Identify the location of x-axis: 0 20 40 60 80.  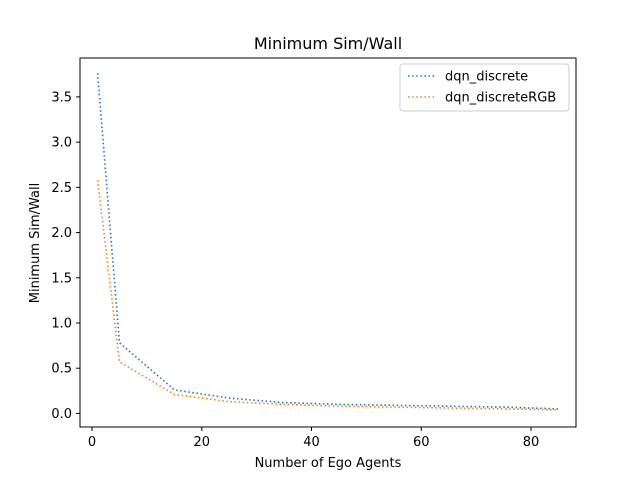
(313, 438).